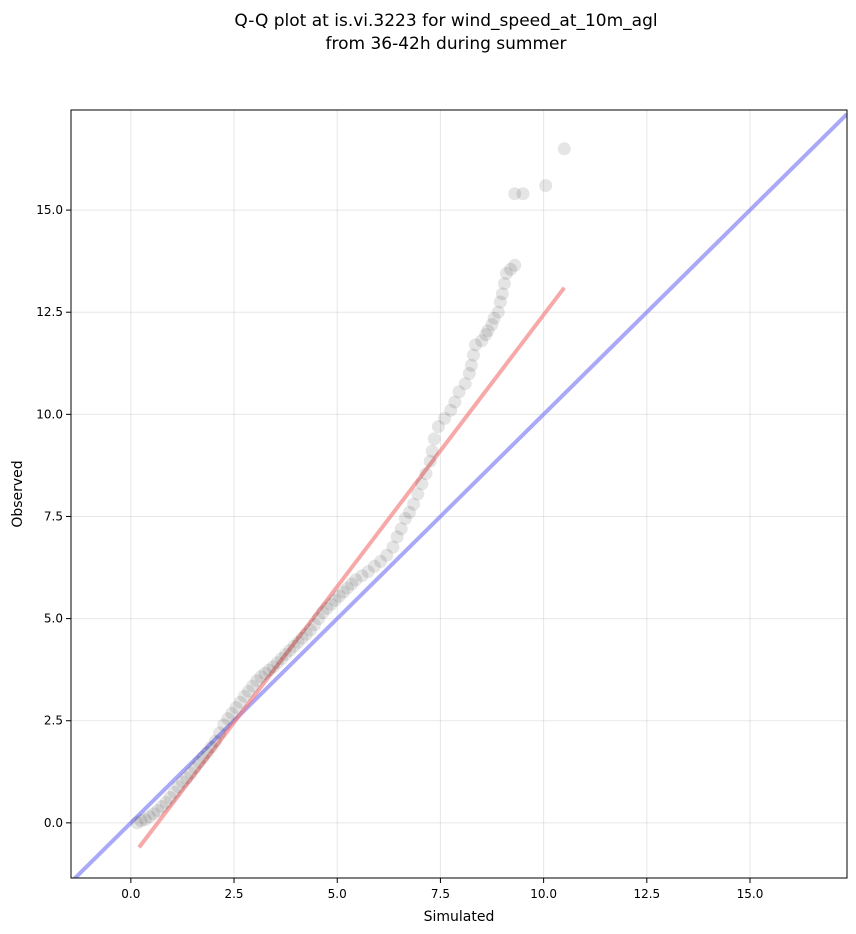  What do you see at coordinates (53, 721) in the screenshot?
I see `y-tick-label: 2.5` at bounding box center [53, 721].